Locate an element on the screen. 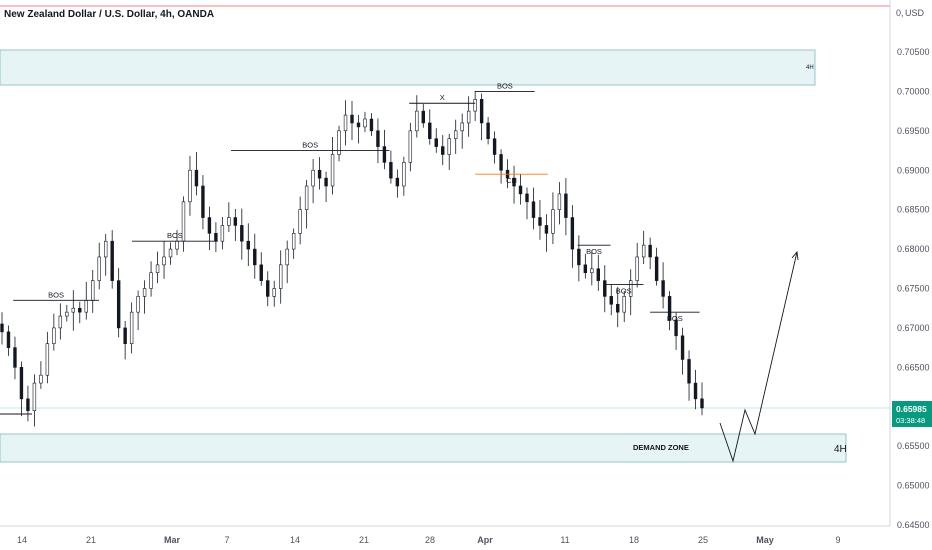  projection-path is located at coordinates (758, 357).